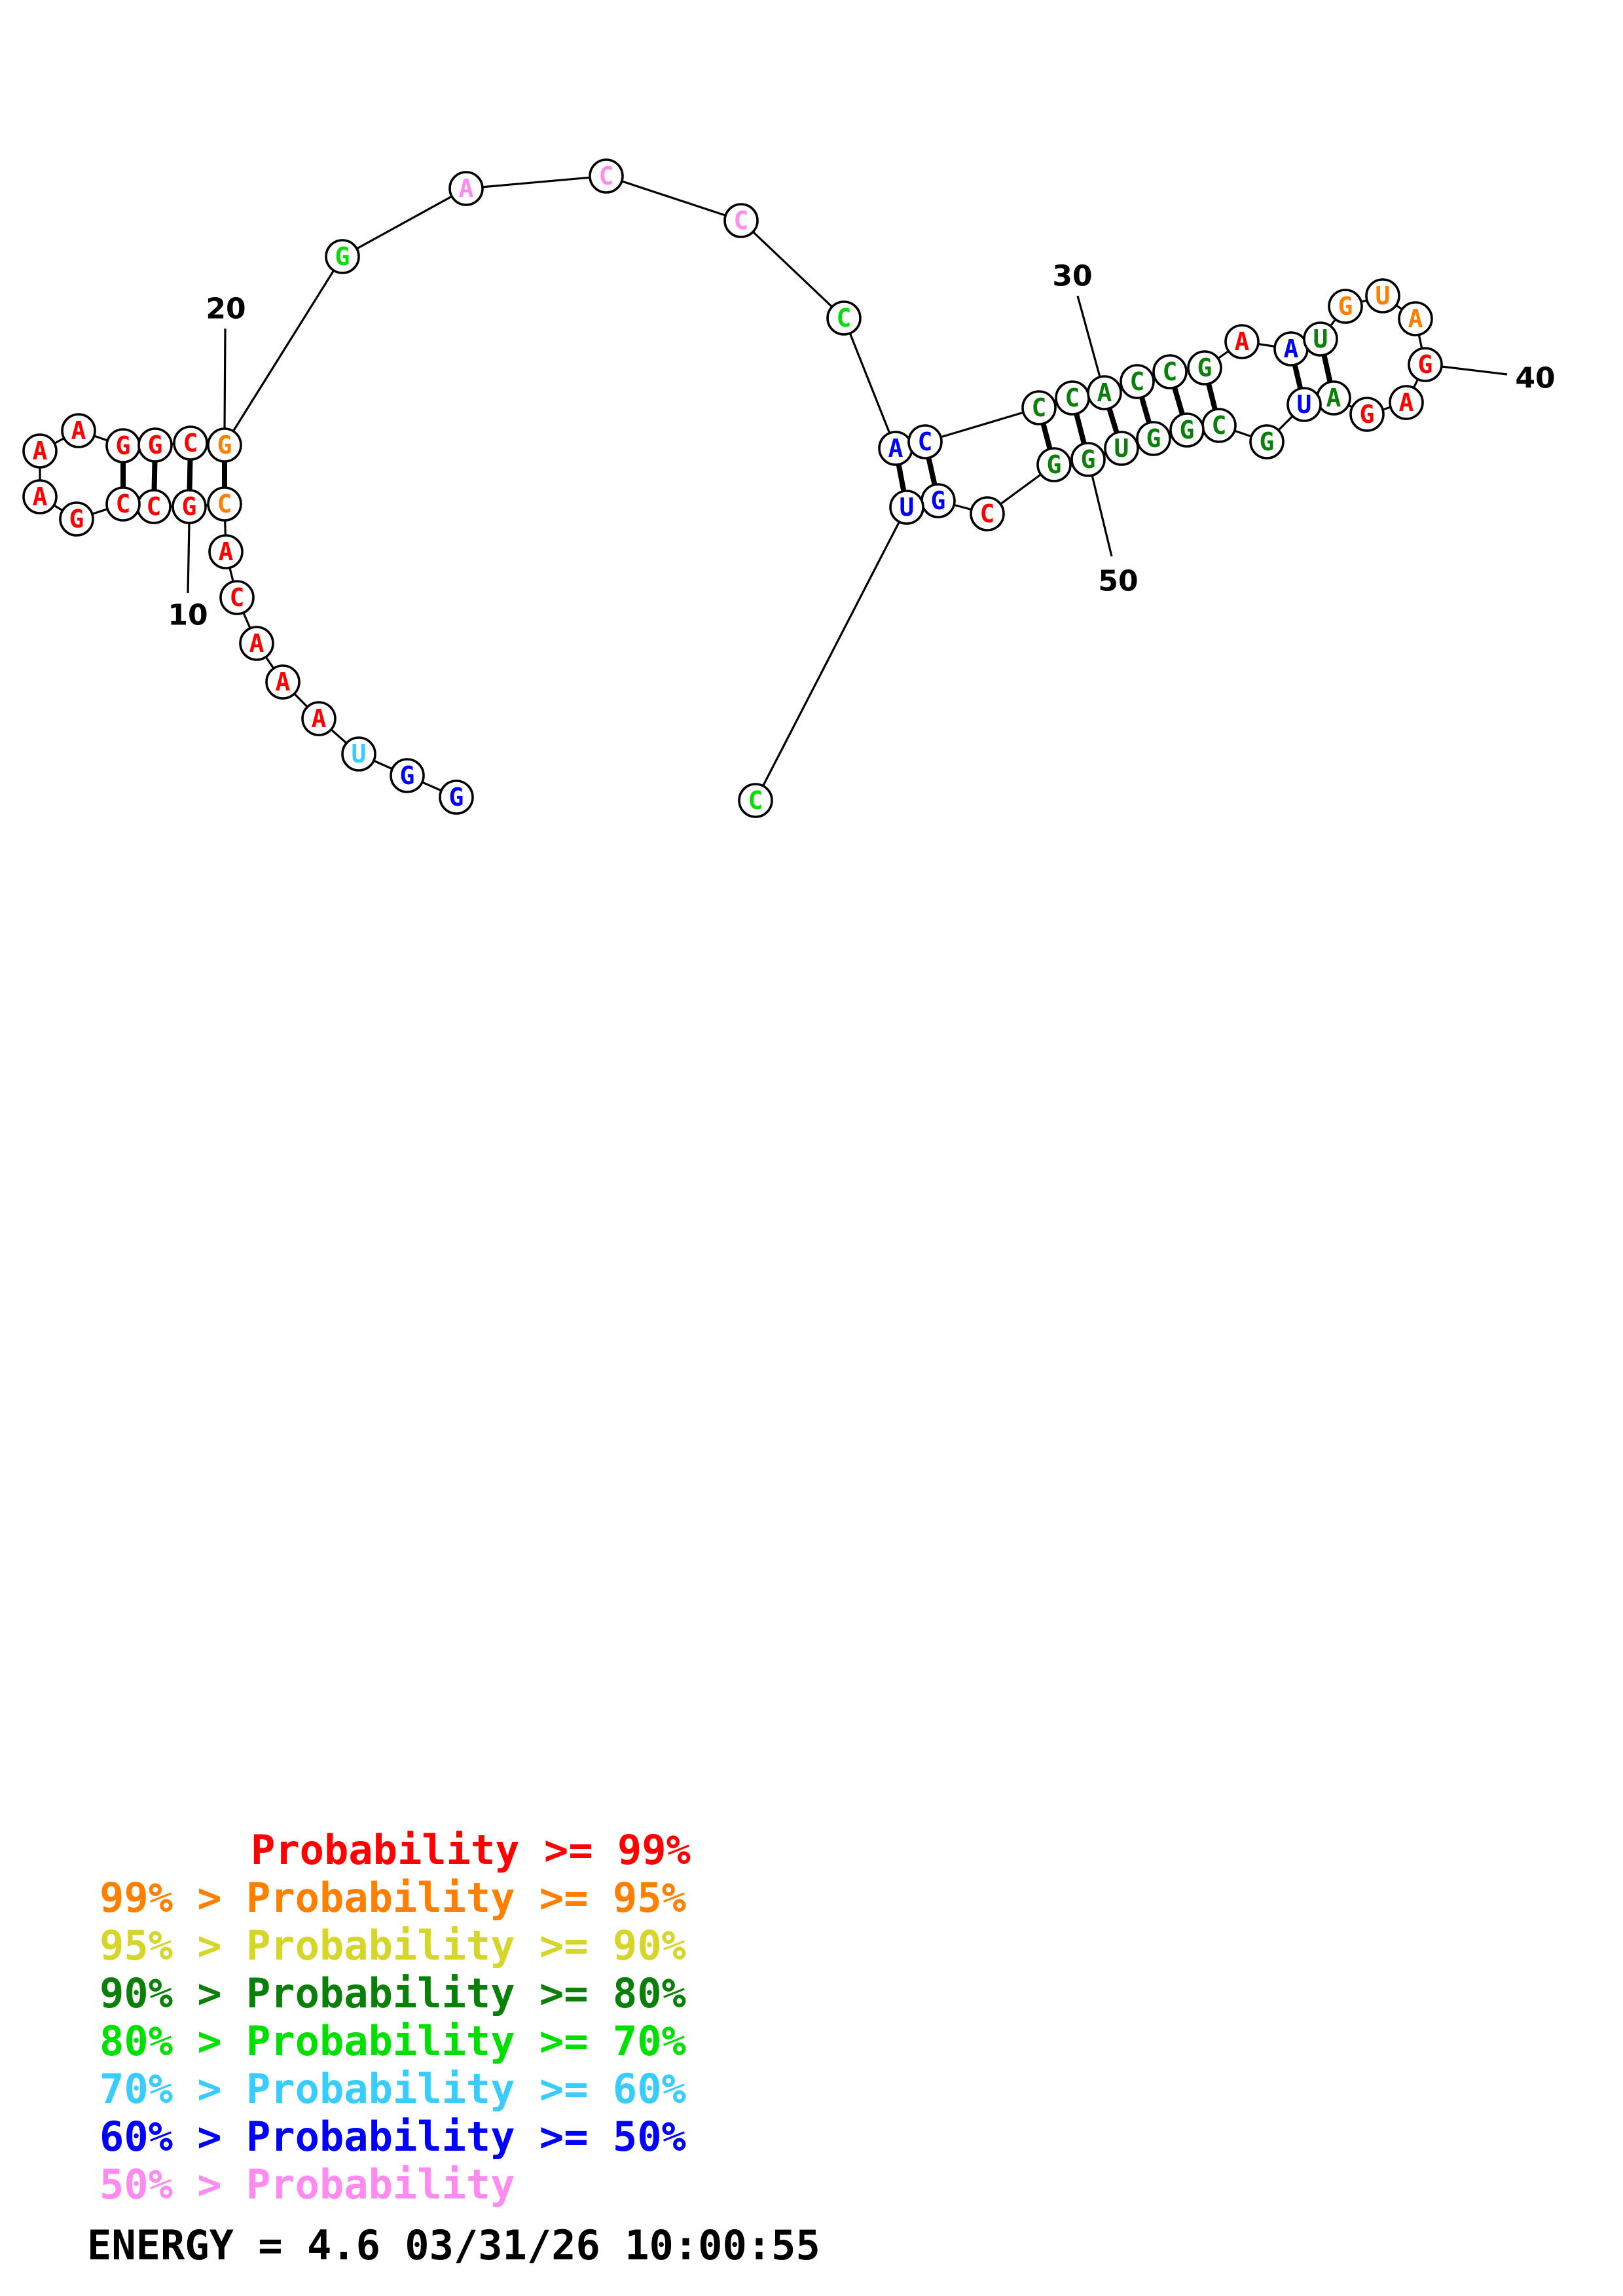 The image size is (1623, 2296). I want to click on position-label-50: 50, so click(1118, 581).